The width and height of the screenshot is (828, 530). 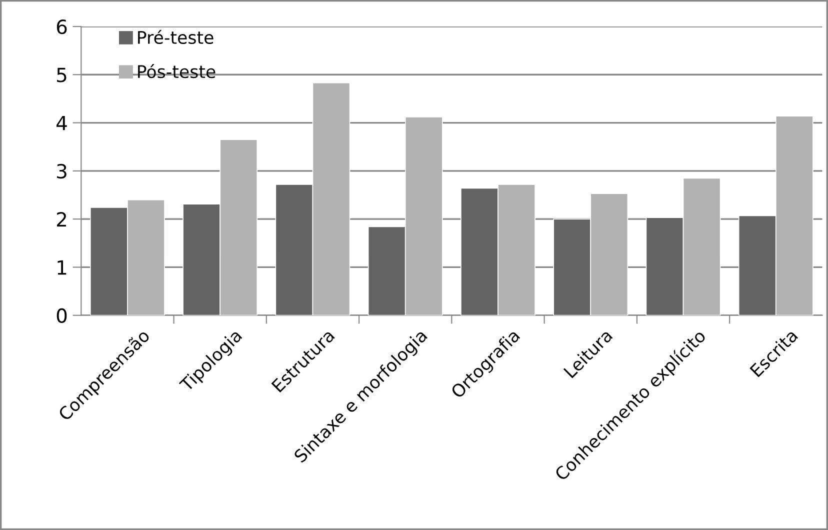 I want to click on legend-label: Pré-teste, so click(x=176, y=37).